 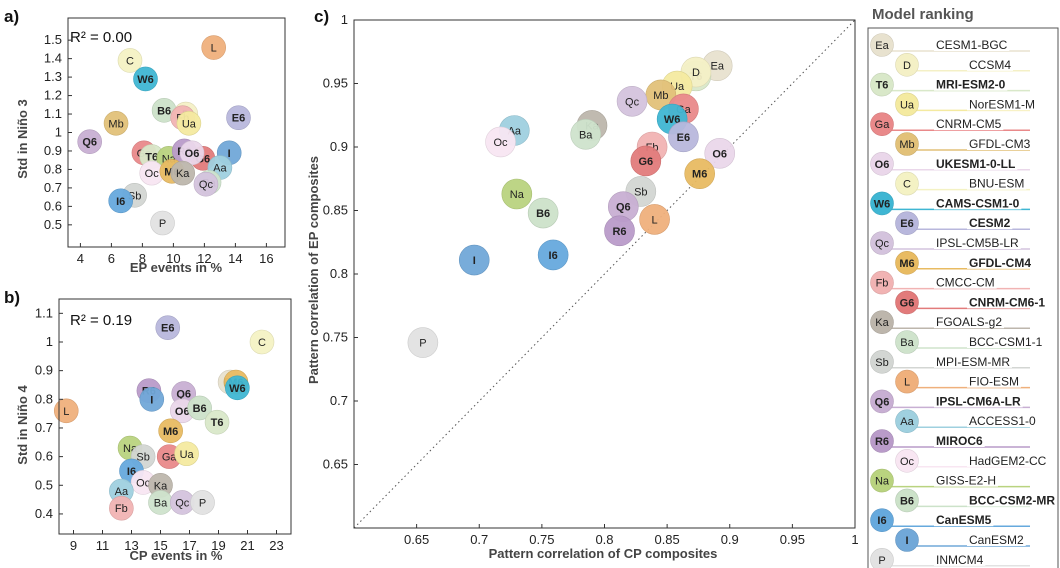 I want to click on legend-item-oc: Oc HadGEM2-CC, so click(x=972, y=460).